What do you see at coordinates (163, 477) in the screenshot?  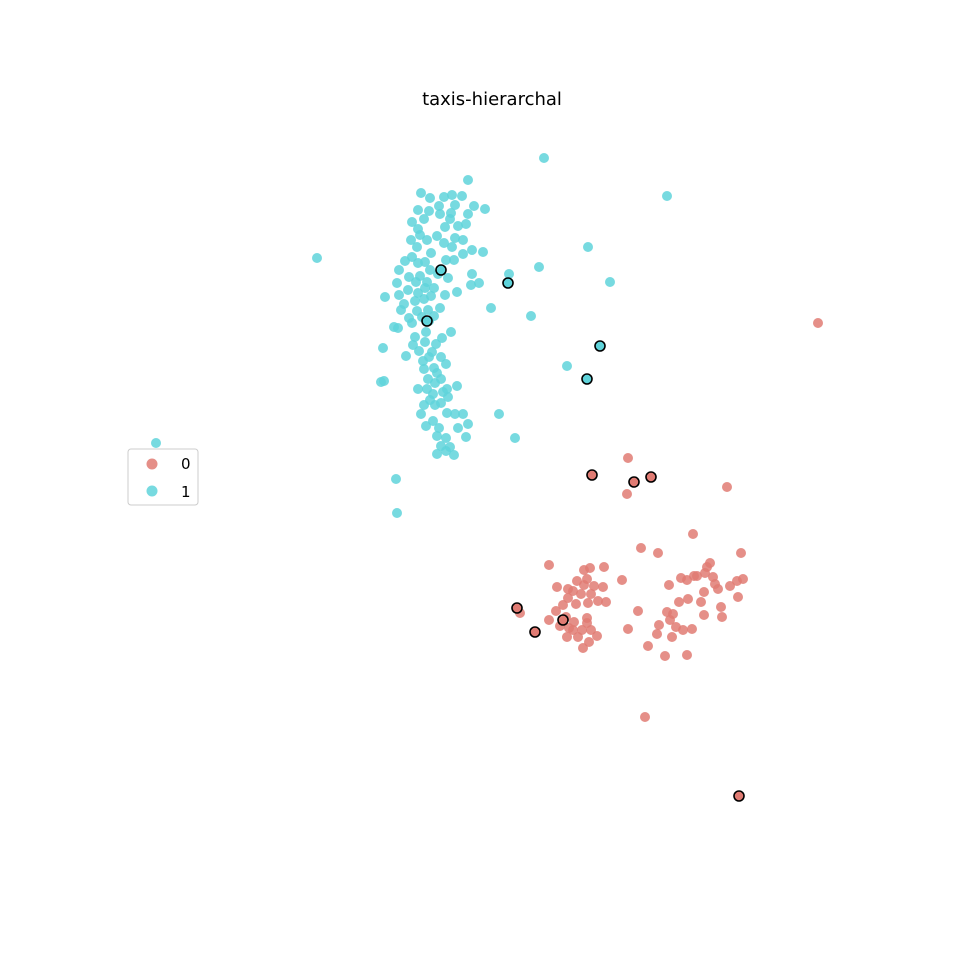 I see `legend: 0 1` at bounding box center [163, 477].